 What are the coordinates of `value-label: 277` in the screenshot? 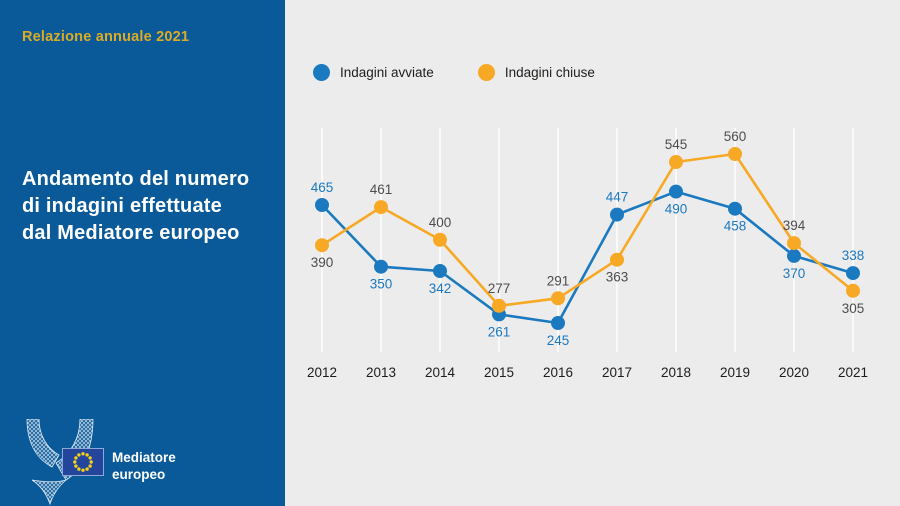 It's located at (499, 288).